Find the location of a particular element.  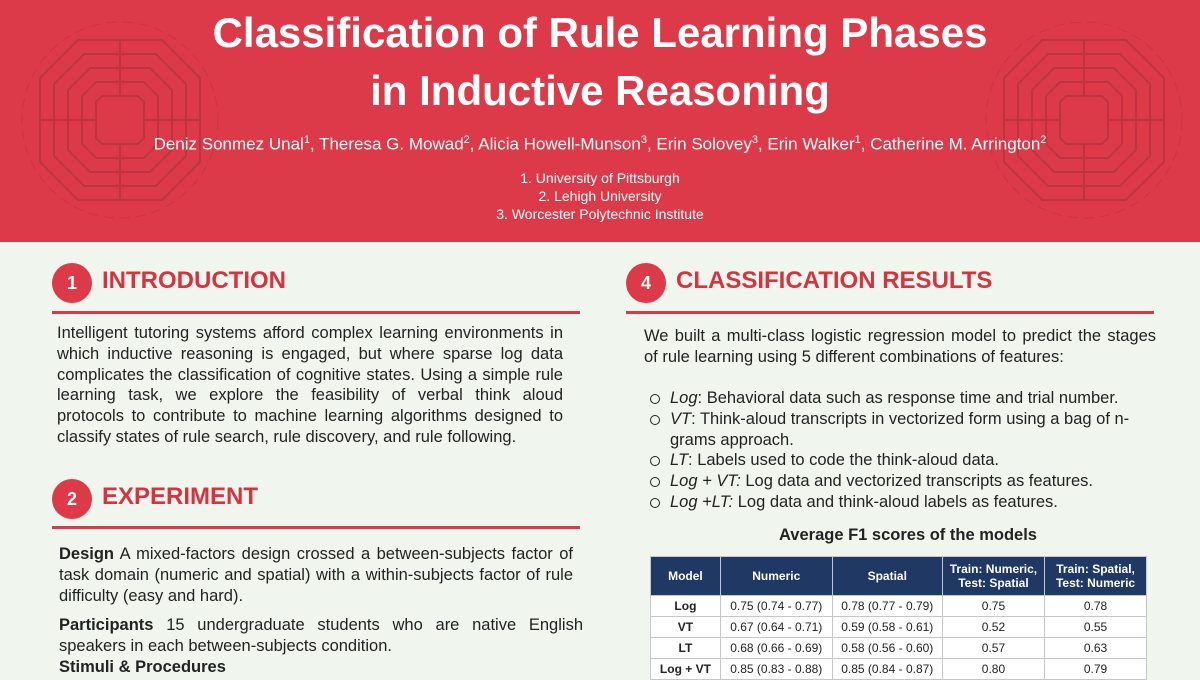

column-header: Model is located at coordinates (685, 576).